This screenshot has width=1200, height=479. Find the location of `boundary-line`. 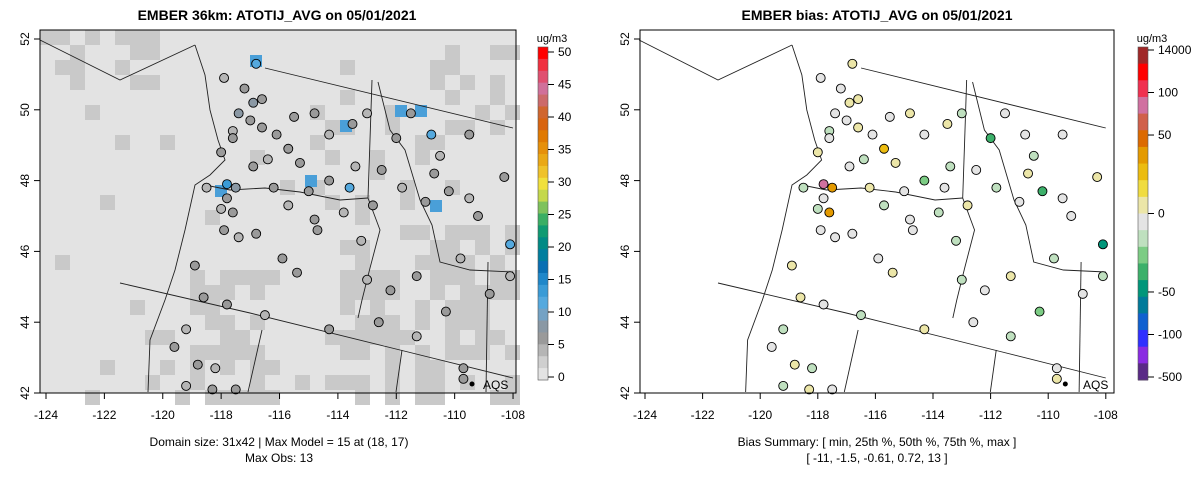

boundary-line is located at coordinates (983, 98).